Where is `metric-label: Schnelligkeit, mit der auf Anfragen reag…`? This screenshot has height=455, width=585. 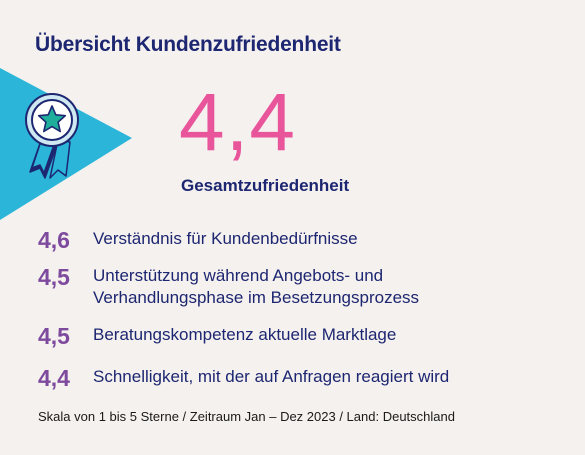
metric-label: Schnelligkeit, mit der auf Anfragen reag… is located at coordinates (271, 376).